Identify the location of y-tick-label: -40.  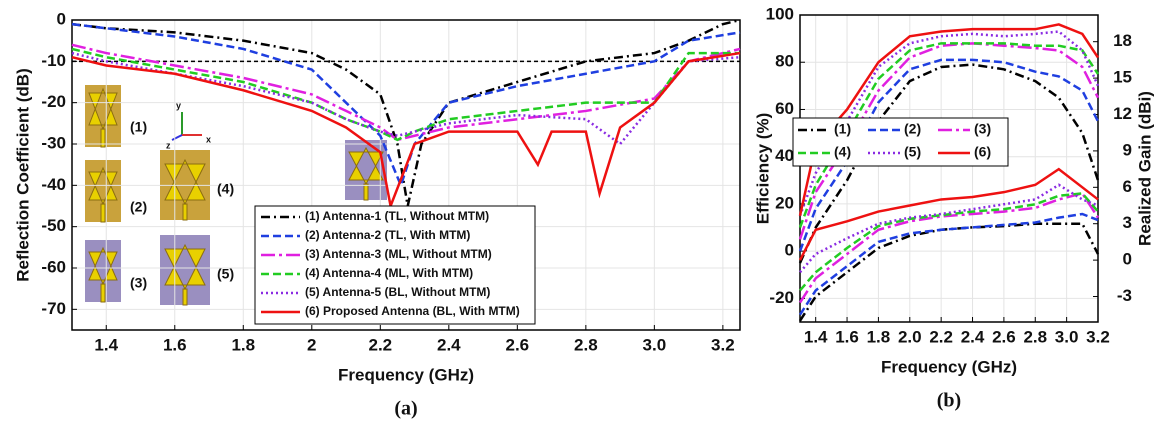
(53, 184).